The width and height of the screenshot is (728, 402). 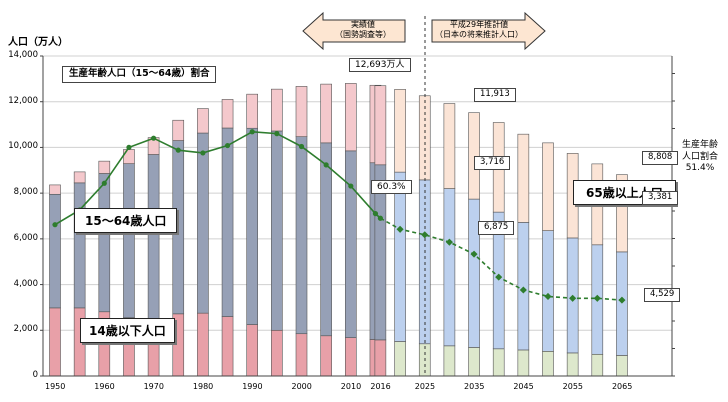 I want to click on actual-arrow-line1: 実績値, so click(x=363, y=24).